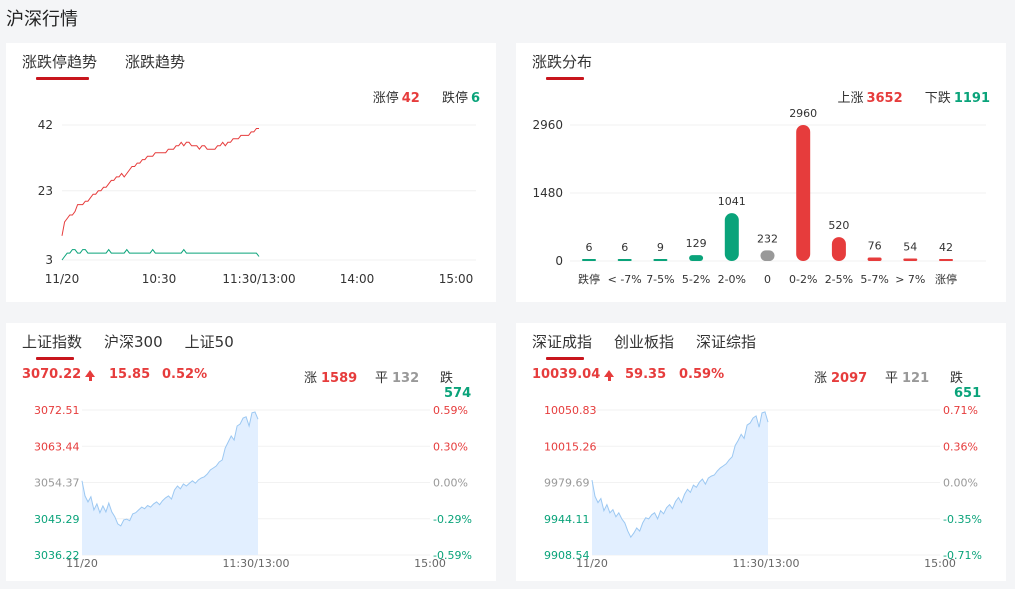 This screenshot has height=589, width=1015. I want to click on data-label: 54, so click(910, 247).